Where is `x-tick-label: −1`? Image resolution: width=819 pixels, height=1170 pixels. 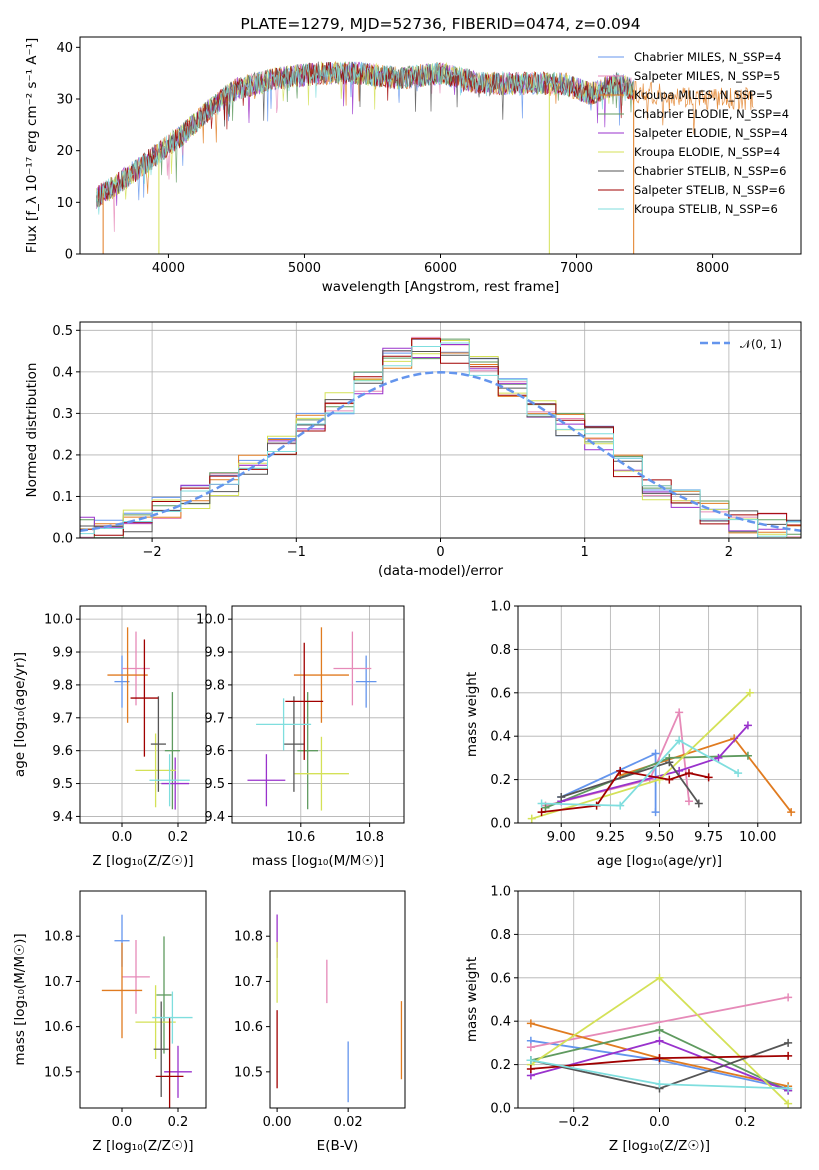
x-tick-label: −1 is located at coordinates (296, 552).